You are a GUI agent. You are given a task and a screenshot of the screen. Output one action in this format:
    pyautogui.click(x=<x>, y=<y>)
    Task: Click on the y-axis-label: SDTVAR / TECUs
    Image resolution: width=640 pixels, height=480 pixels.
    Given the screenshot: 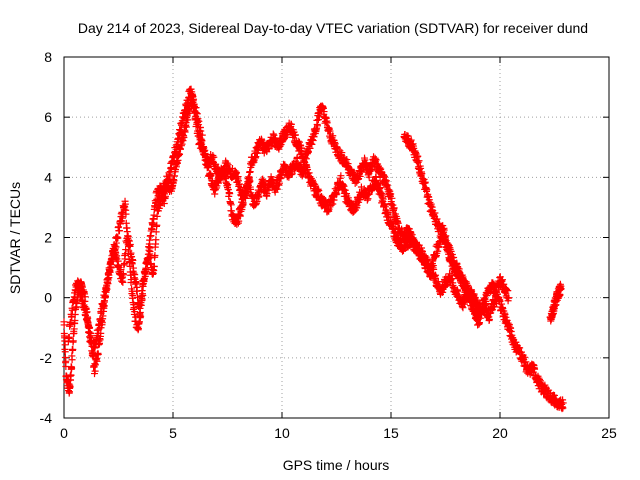 What is the action you would take?
    pyautogui.click(x=15, y=238)
    